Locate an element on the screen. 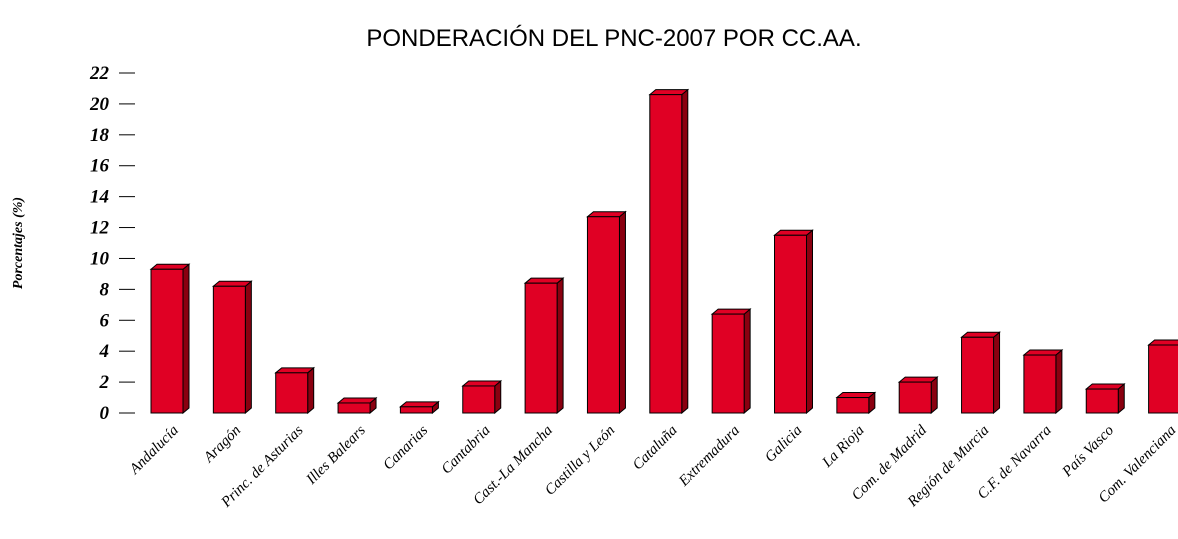 The height and width of the screenshot is (539, 1178). y-tick-label: 8 is located at coordinates (105, 289).